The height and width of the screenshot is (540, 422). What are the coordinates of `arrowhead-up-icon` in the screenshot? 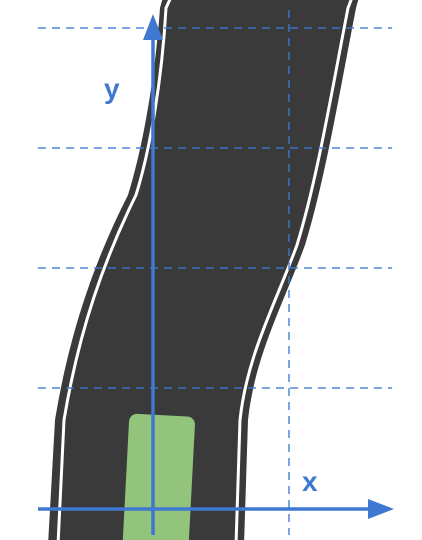 It's located at (153, 27).